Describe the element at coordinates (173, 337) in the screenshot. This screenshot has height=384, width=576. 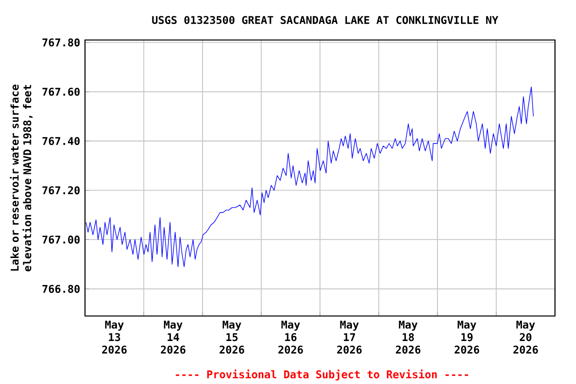
I see `x-tick-label: May 14 2026` at that location.